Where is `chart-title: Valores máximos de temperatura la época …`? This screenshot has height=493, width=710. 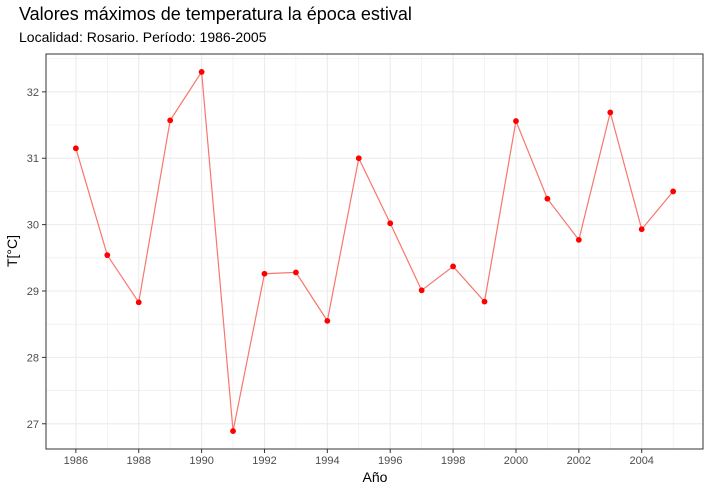 chart-title: Valores máximos de temperatura la época … is located at coordinates (215, 14).